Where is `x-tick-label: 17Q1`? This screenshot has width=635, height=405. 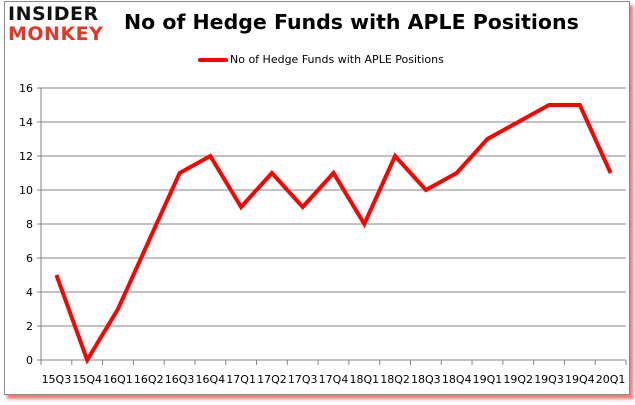 x-tick-label: 17Q1 is located at coordinates (241, 379).